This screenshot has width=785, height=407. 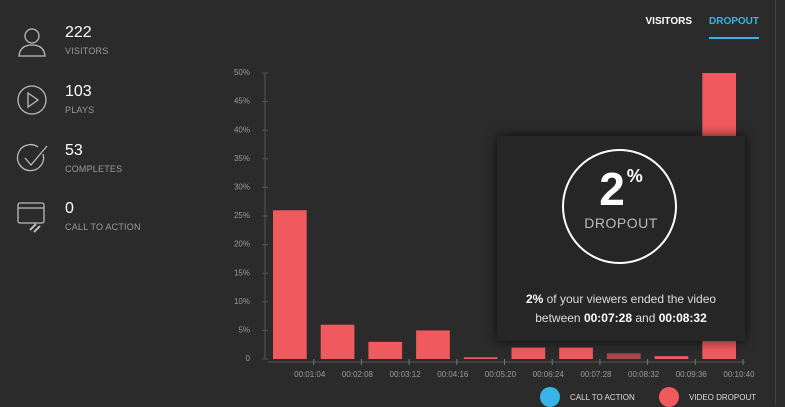 I want to click on stat-completes: 53 COMPLETES, so click(x=116, y=167).